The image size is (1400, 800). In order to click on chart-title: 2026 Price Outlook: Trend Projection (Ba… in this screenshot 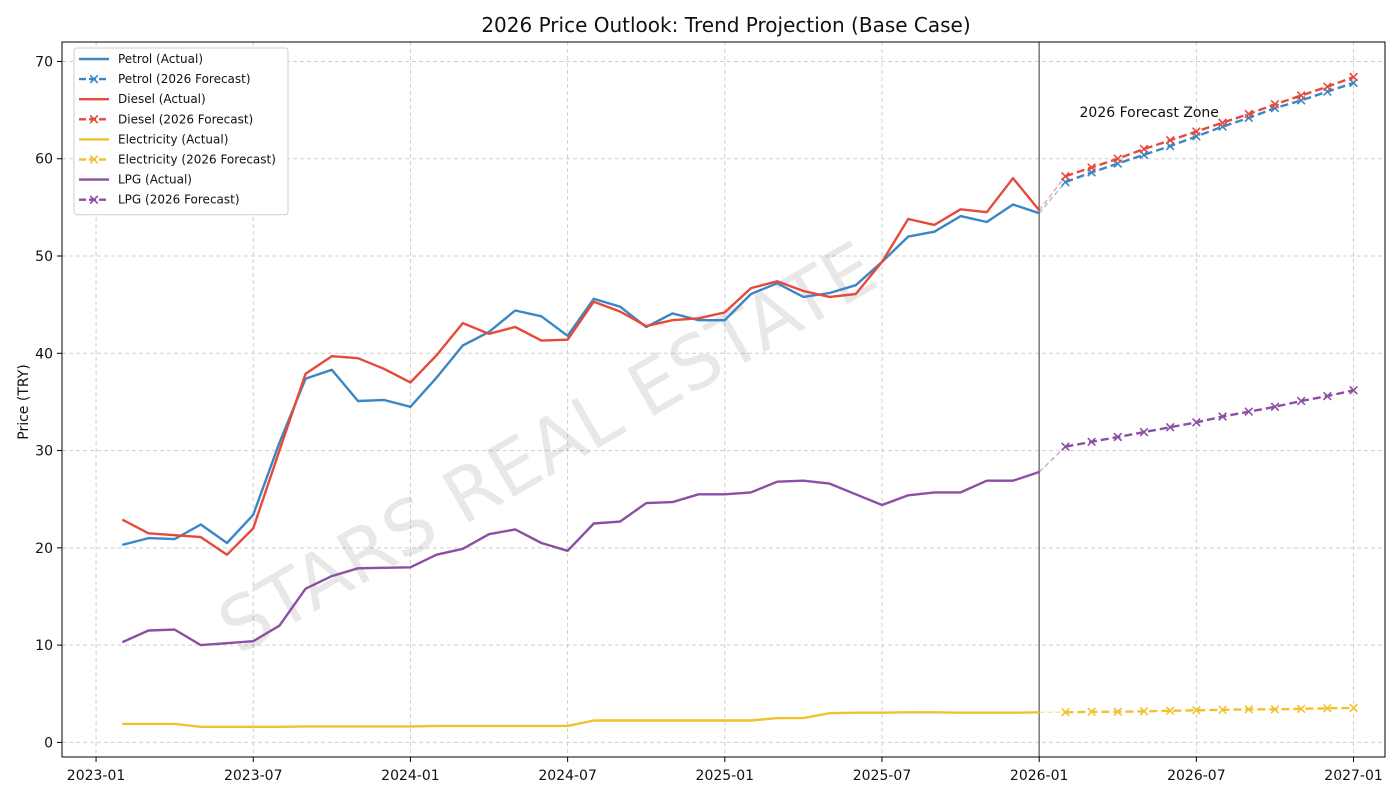, I will do `click(725, 25)`.